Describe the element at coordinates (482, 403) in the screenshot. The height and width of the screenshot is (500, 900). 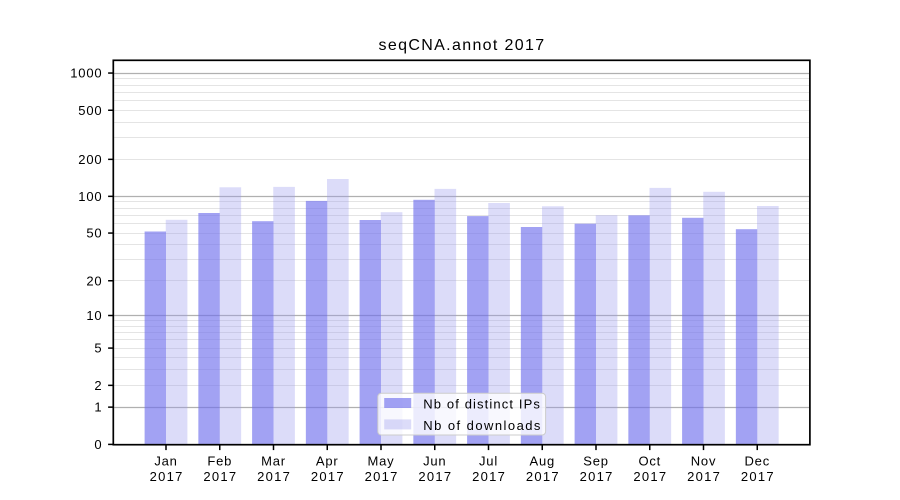
I see `svg-text: Nb of distinct IPs` at that location.